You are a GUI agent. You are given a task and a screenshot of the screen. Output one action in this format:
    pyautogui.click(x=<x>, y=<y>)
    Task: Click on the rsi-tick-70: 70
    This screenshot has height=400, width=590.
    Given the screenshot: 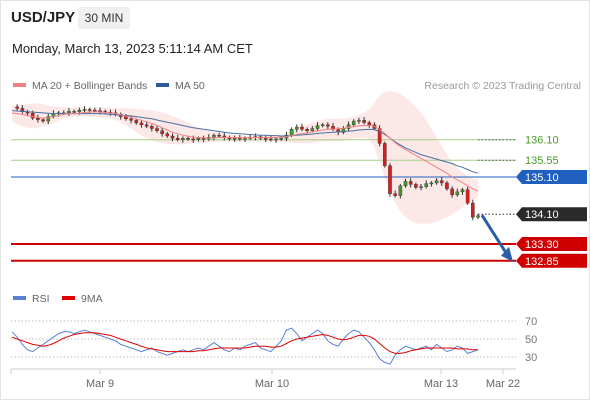 What is the action you would take?
    pyautogui.click(x=531, y=322)
    